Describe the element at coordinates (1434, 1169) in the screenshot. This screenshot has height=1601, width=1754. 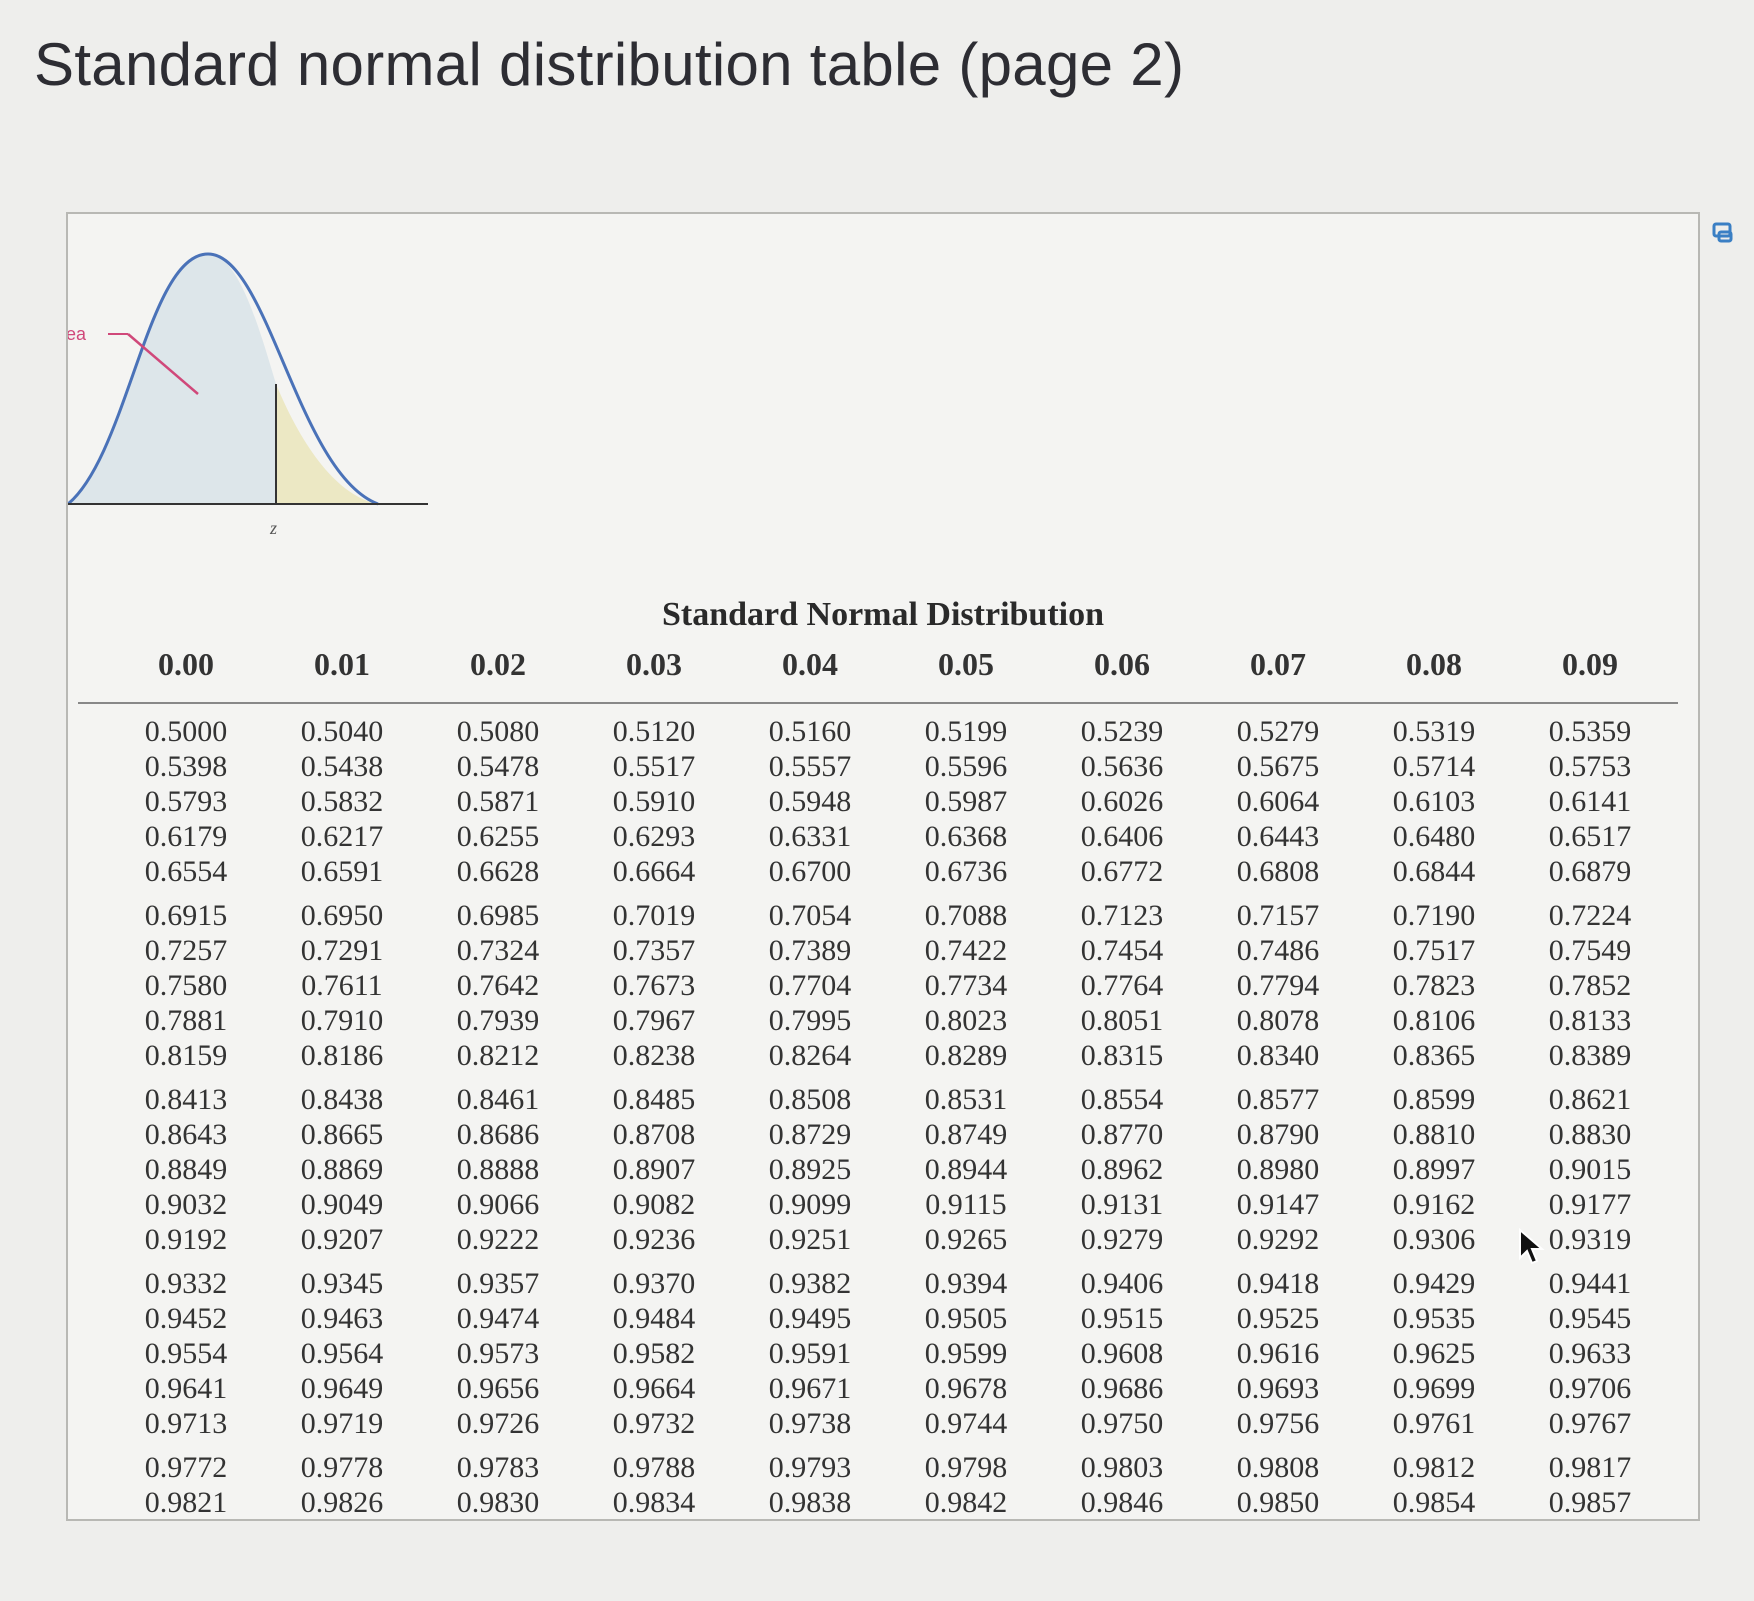
I see `table-cell: 0.8997` at that location.